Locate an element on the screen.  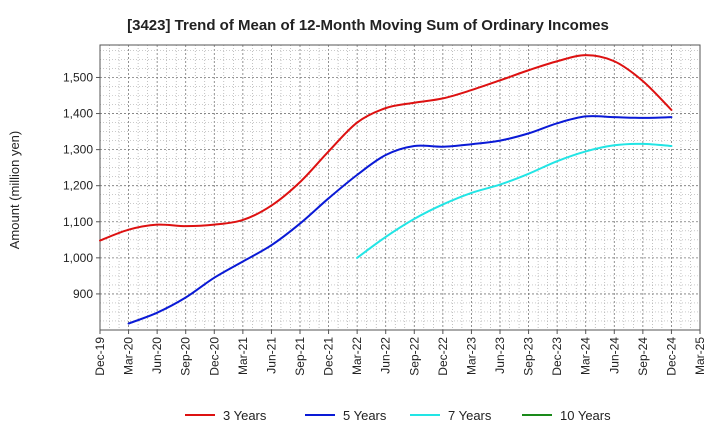
x-tick-label: Mar-21 is located at coordinates (243, 356).